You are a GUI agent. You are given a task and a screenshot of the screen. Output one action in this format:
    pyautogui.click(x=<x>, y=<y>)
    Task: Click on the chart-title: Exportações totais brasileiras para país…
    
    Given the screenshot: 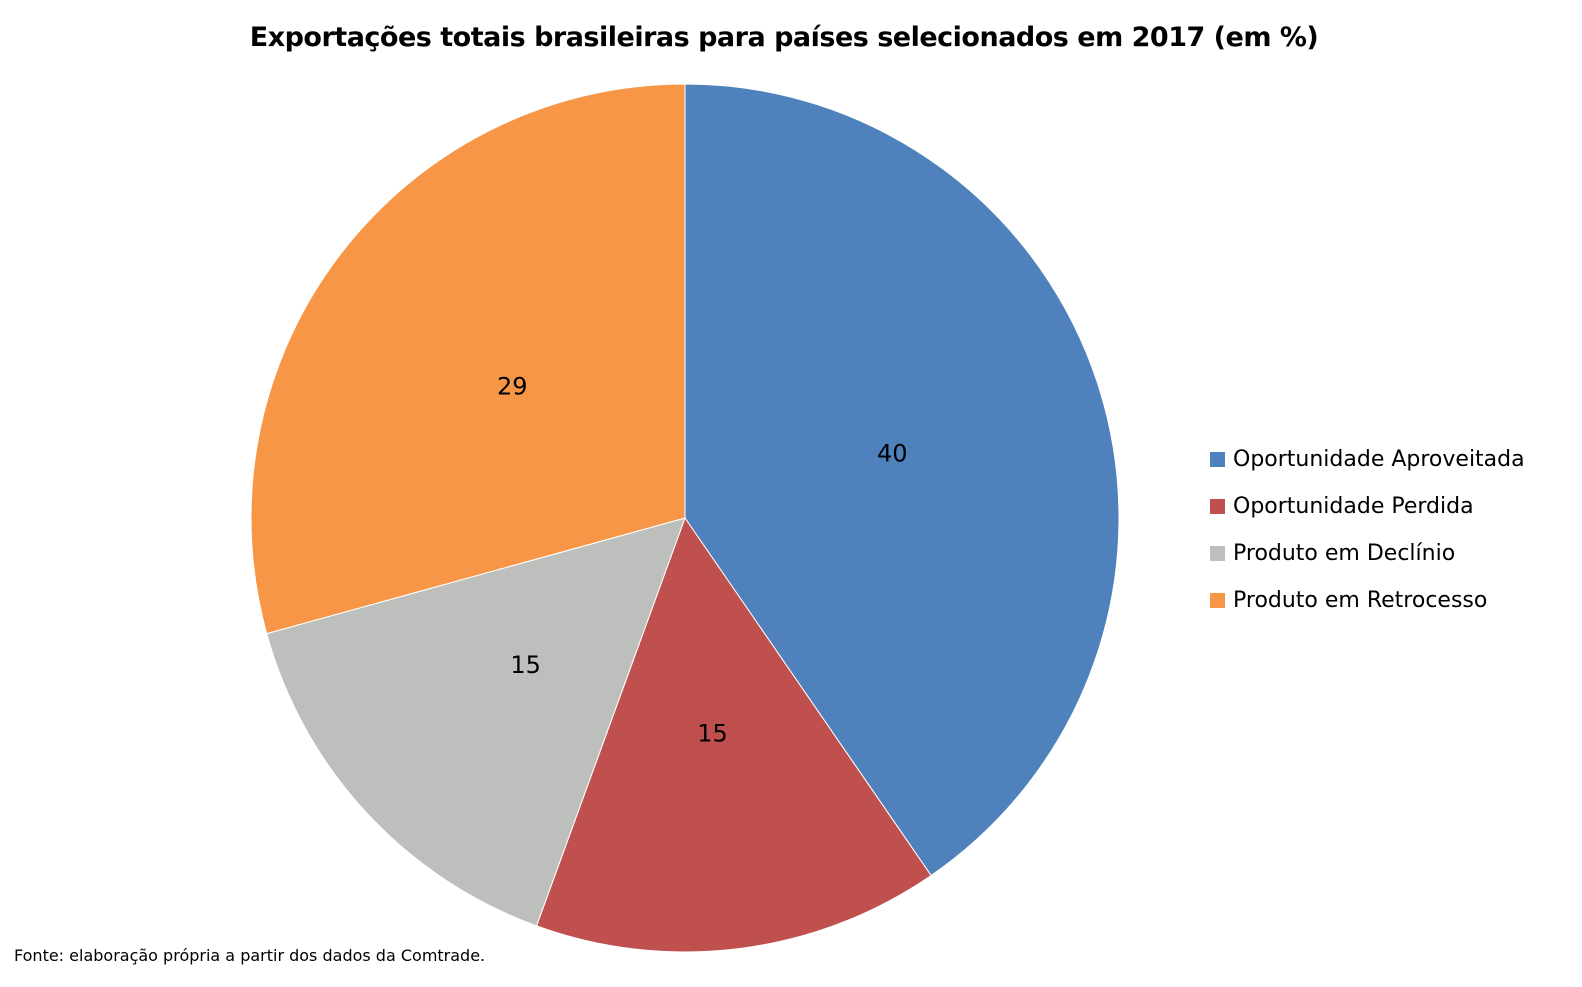 What is the action you would take?
    pyautogui.click(x=784, y=37)
    